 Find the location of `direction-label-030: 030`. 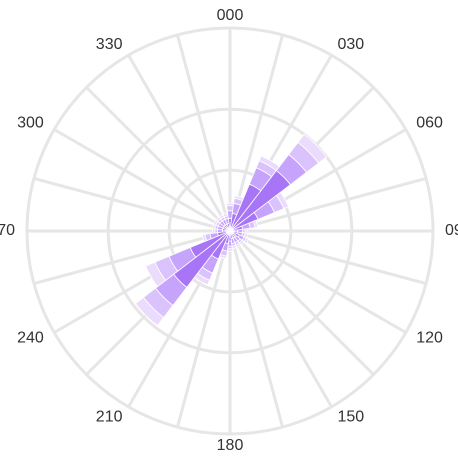

direction-label-030: 030 is located at coordinates (351, 44).